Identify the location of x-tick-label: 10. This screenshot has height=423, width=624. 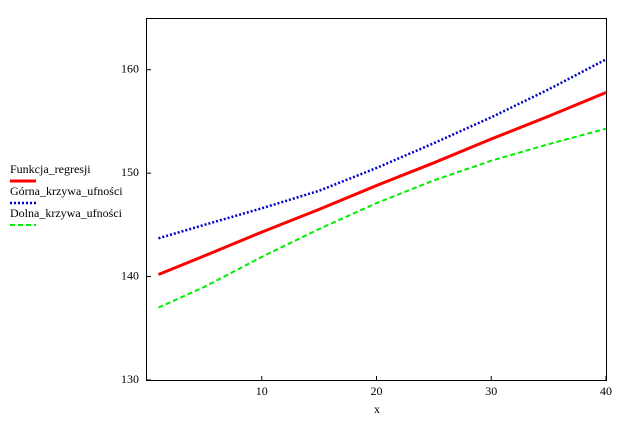
(262, 391).